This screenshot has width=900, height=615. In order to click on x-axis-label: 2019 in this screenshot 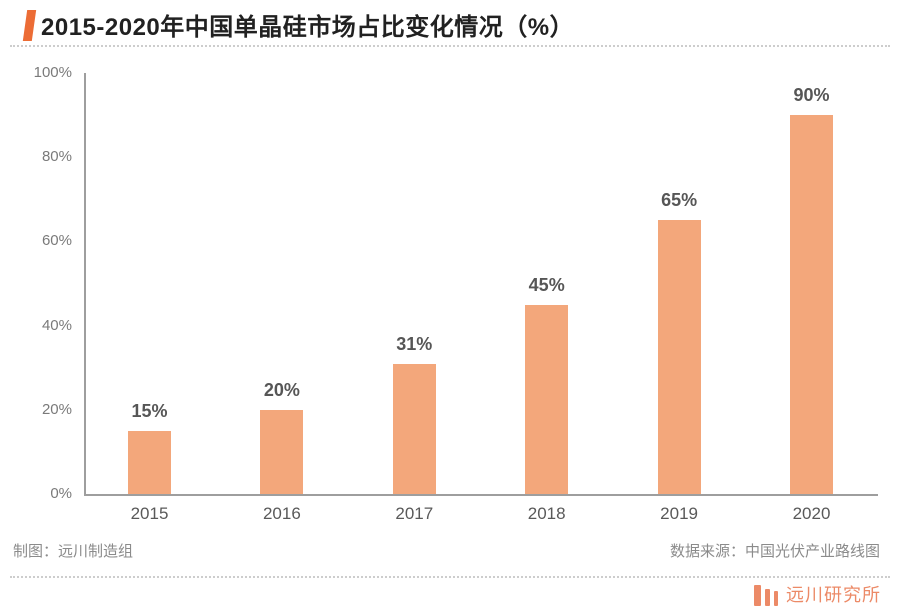, I will do `click(679, 513)`.